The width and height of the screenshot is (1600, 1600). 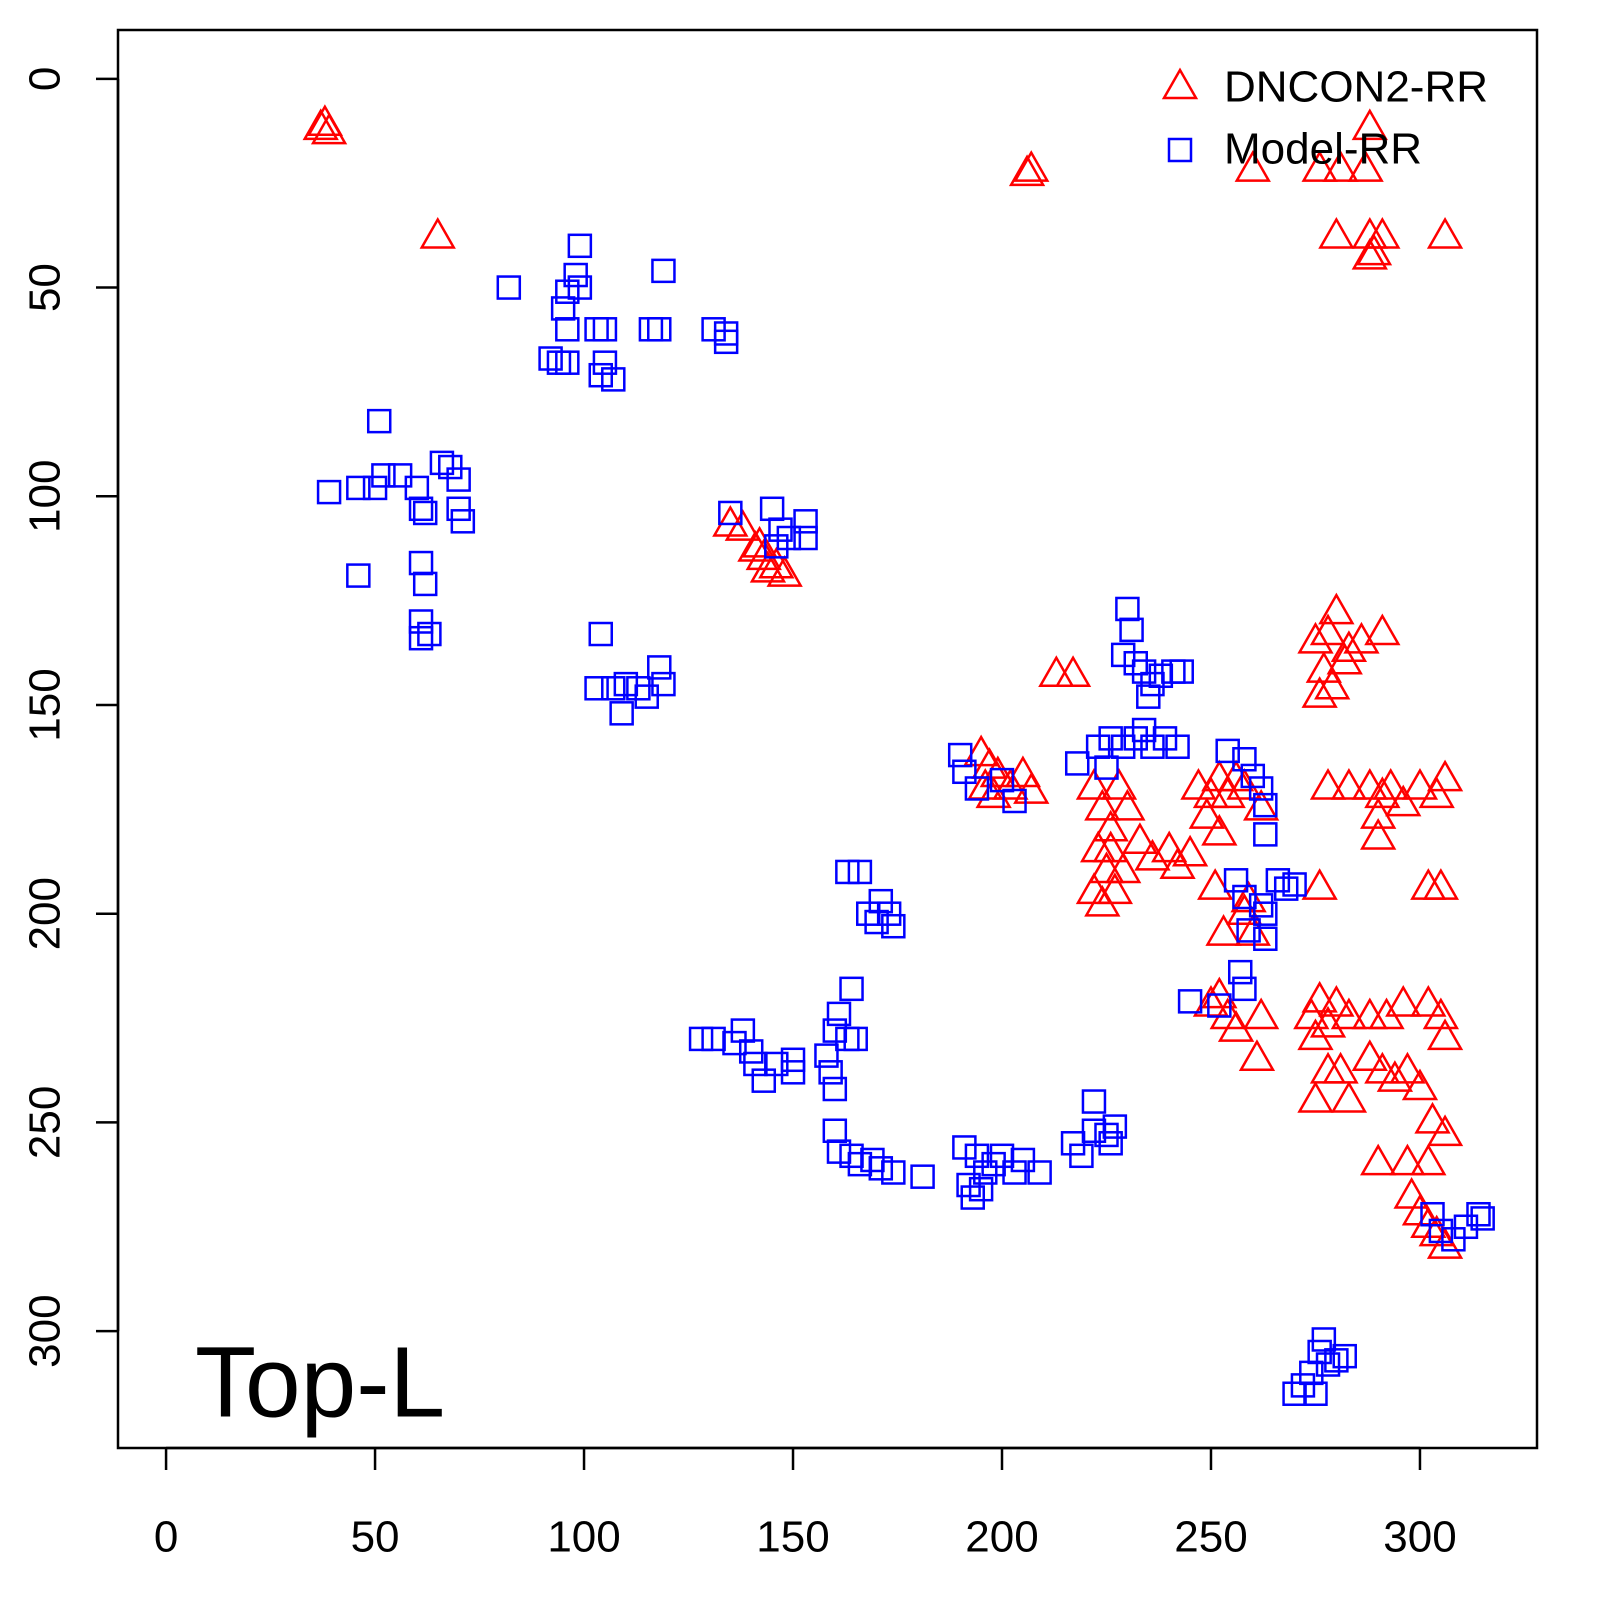 I want to click on legend-label: Model-RR, so click(x=1323, y=149).